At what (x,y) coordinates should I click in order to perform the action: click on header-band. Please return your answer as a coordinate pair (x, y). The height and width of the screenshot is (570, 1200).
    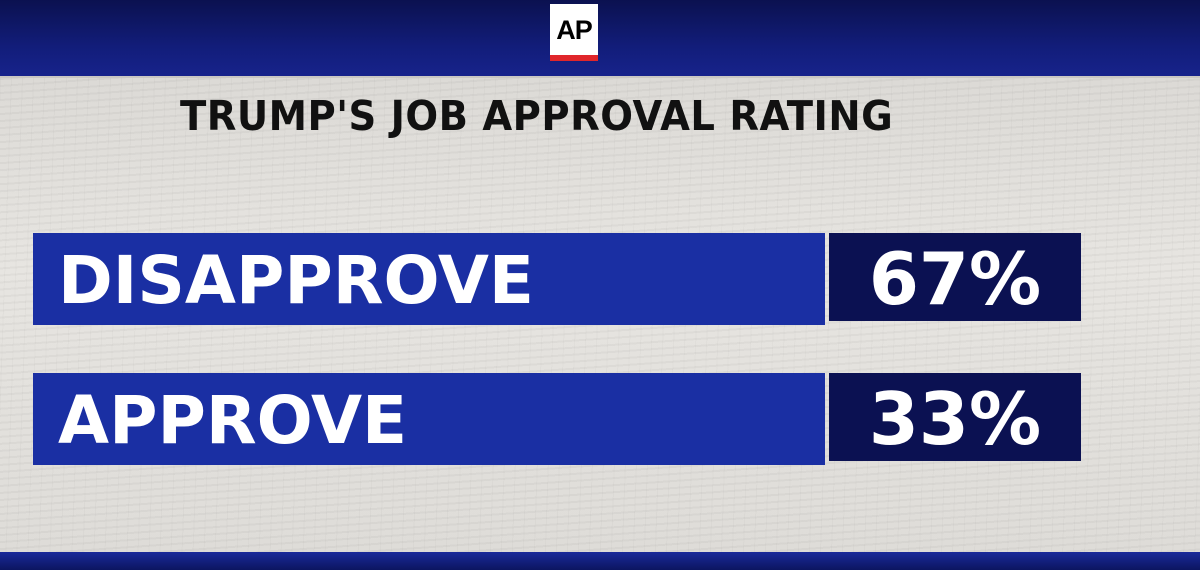
    Looking at the image, I should click on (600, 39).